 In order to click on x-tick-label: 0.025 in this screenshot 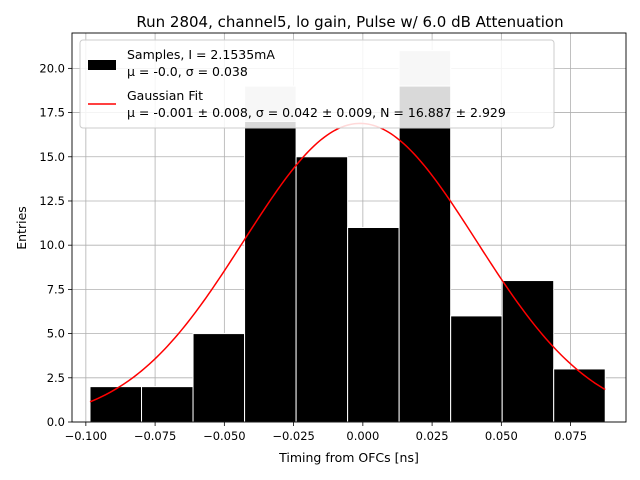, I will do `click(432, 436)`.